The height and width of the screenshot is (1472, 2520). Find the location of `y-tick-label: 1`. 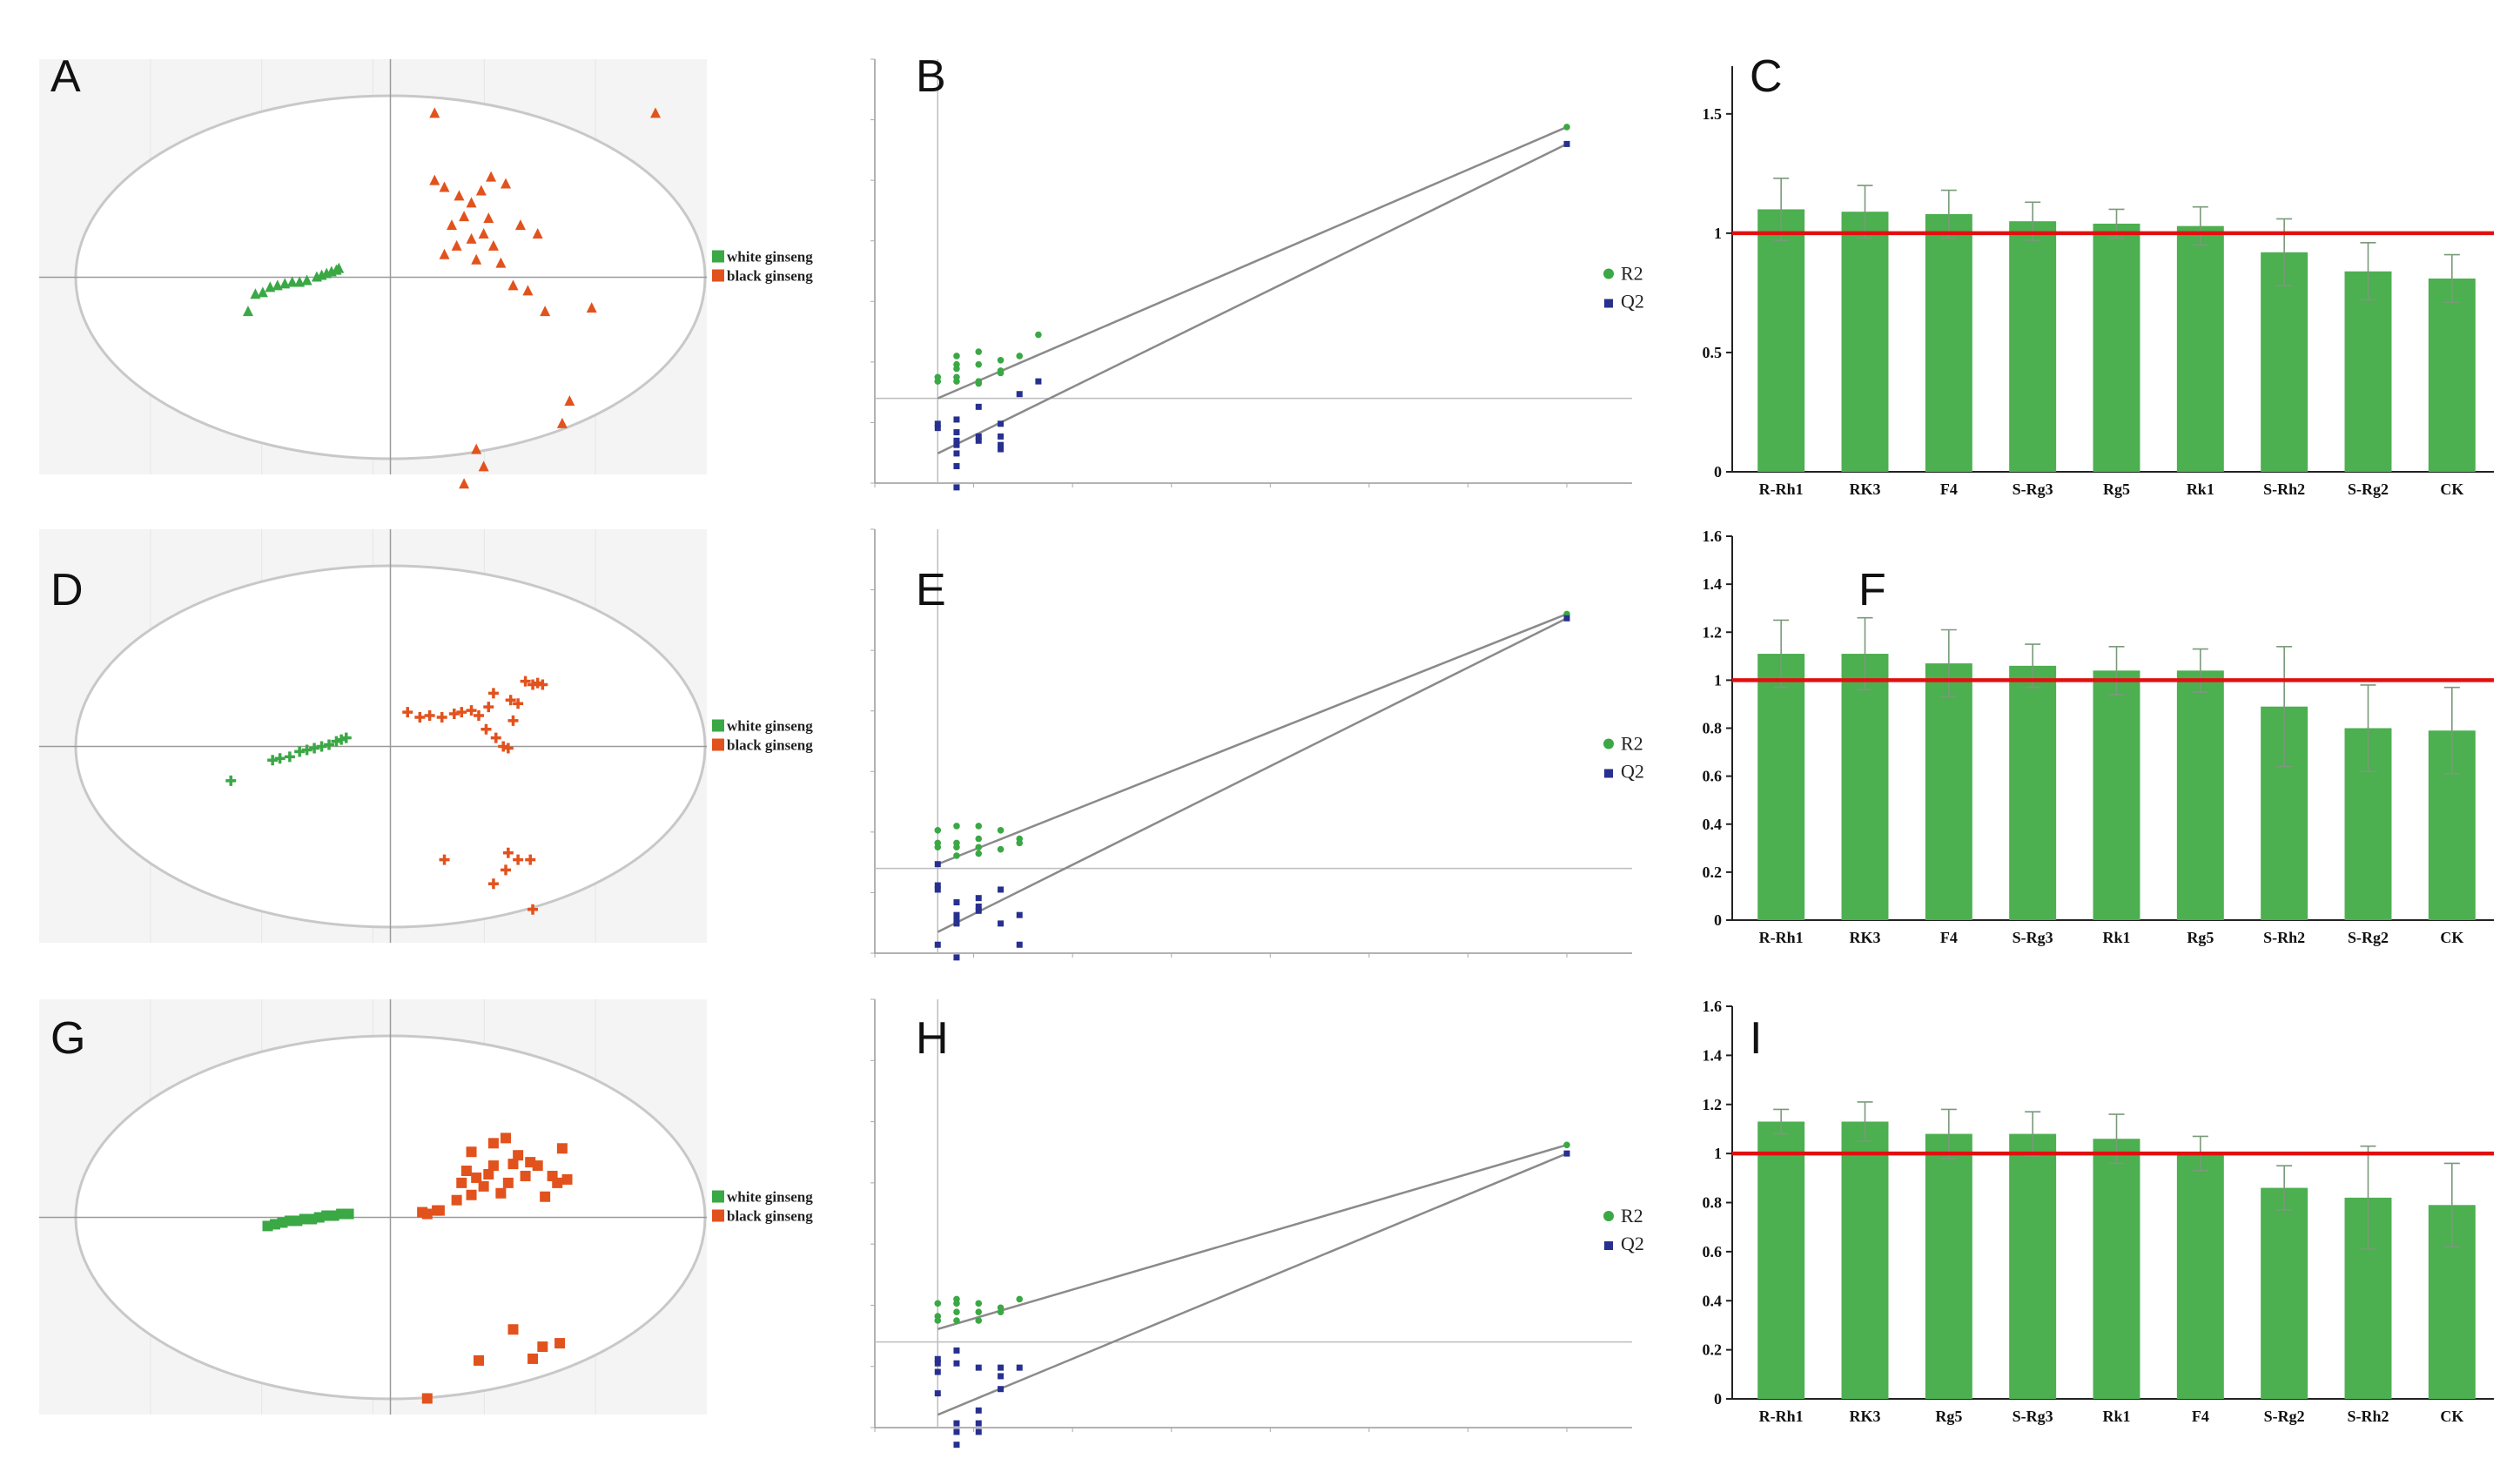

y-tick-label: 1 is located at coordinates (1718, 680).